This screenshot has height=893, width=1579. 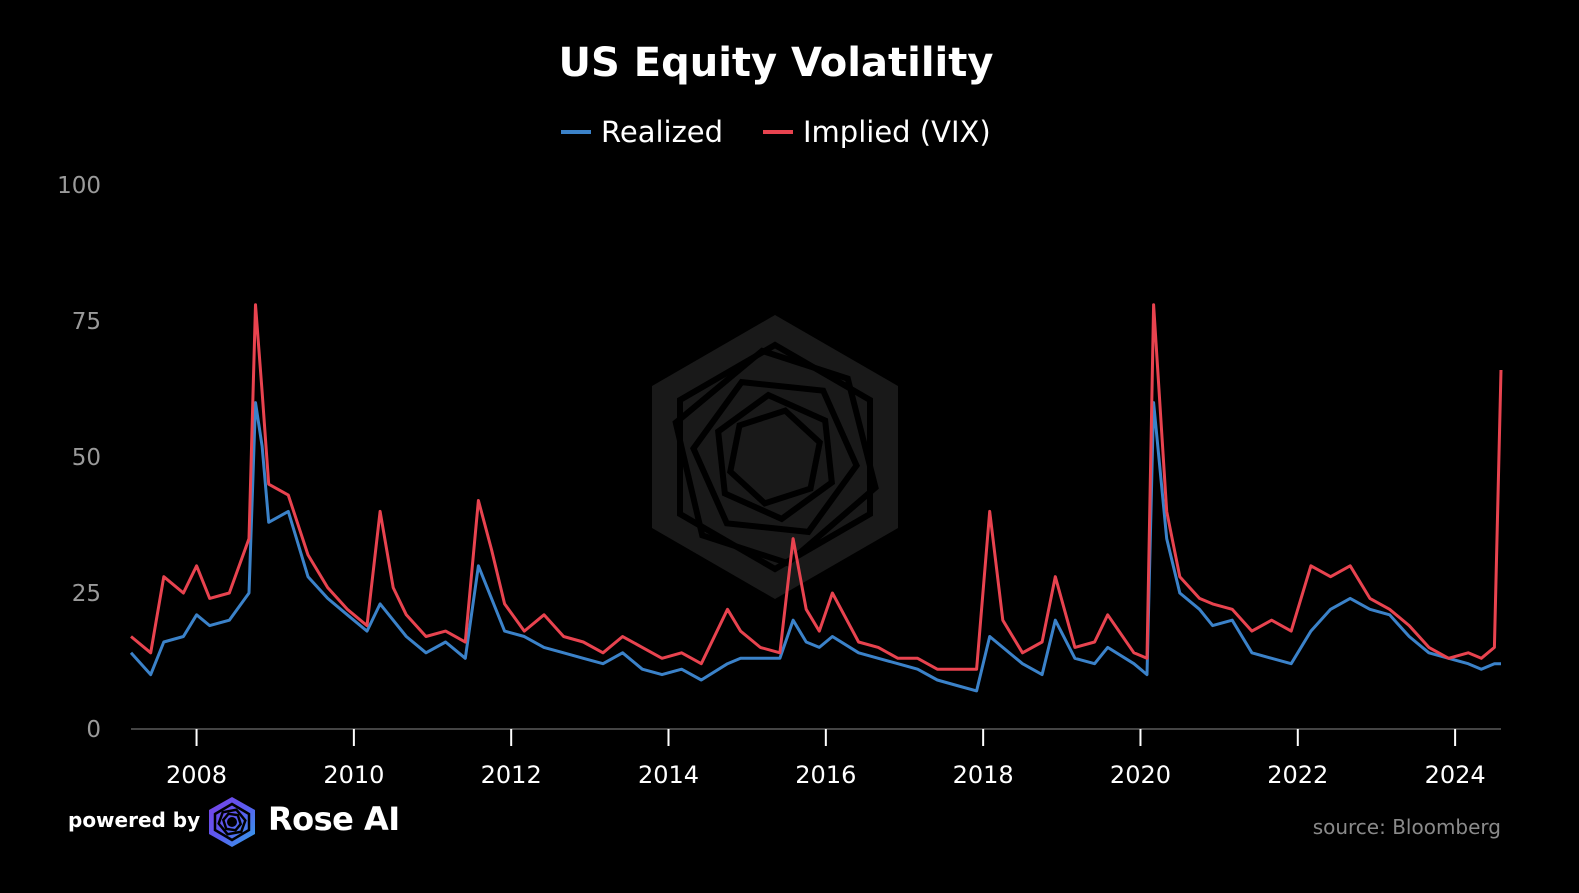 What do you see at coordinates (93, 730) in the screenshot?
I see `y-tick-label: 0` at bounding box center [93, 730].